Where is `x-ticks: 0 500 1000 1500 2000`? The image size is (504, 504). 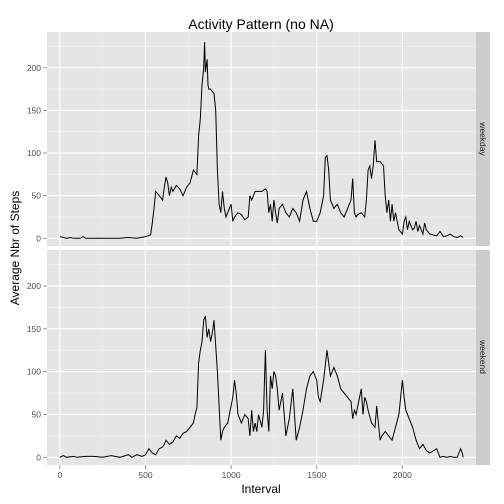 x-ticks: 0 500 1000 1500 2000 is located at coordinates (234, 472).